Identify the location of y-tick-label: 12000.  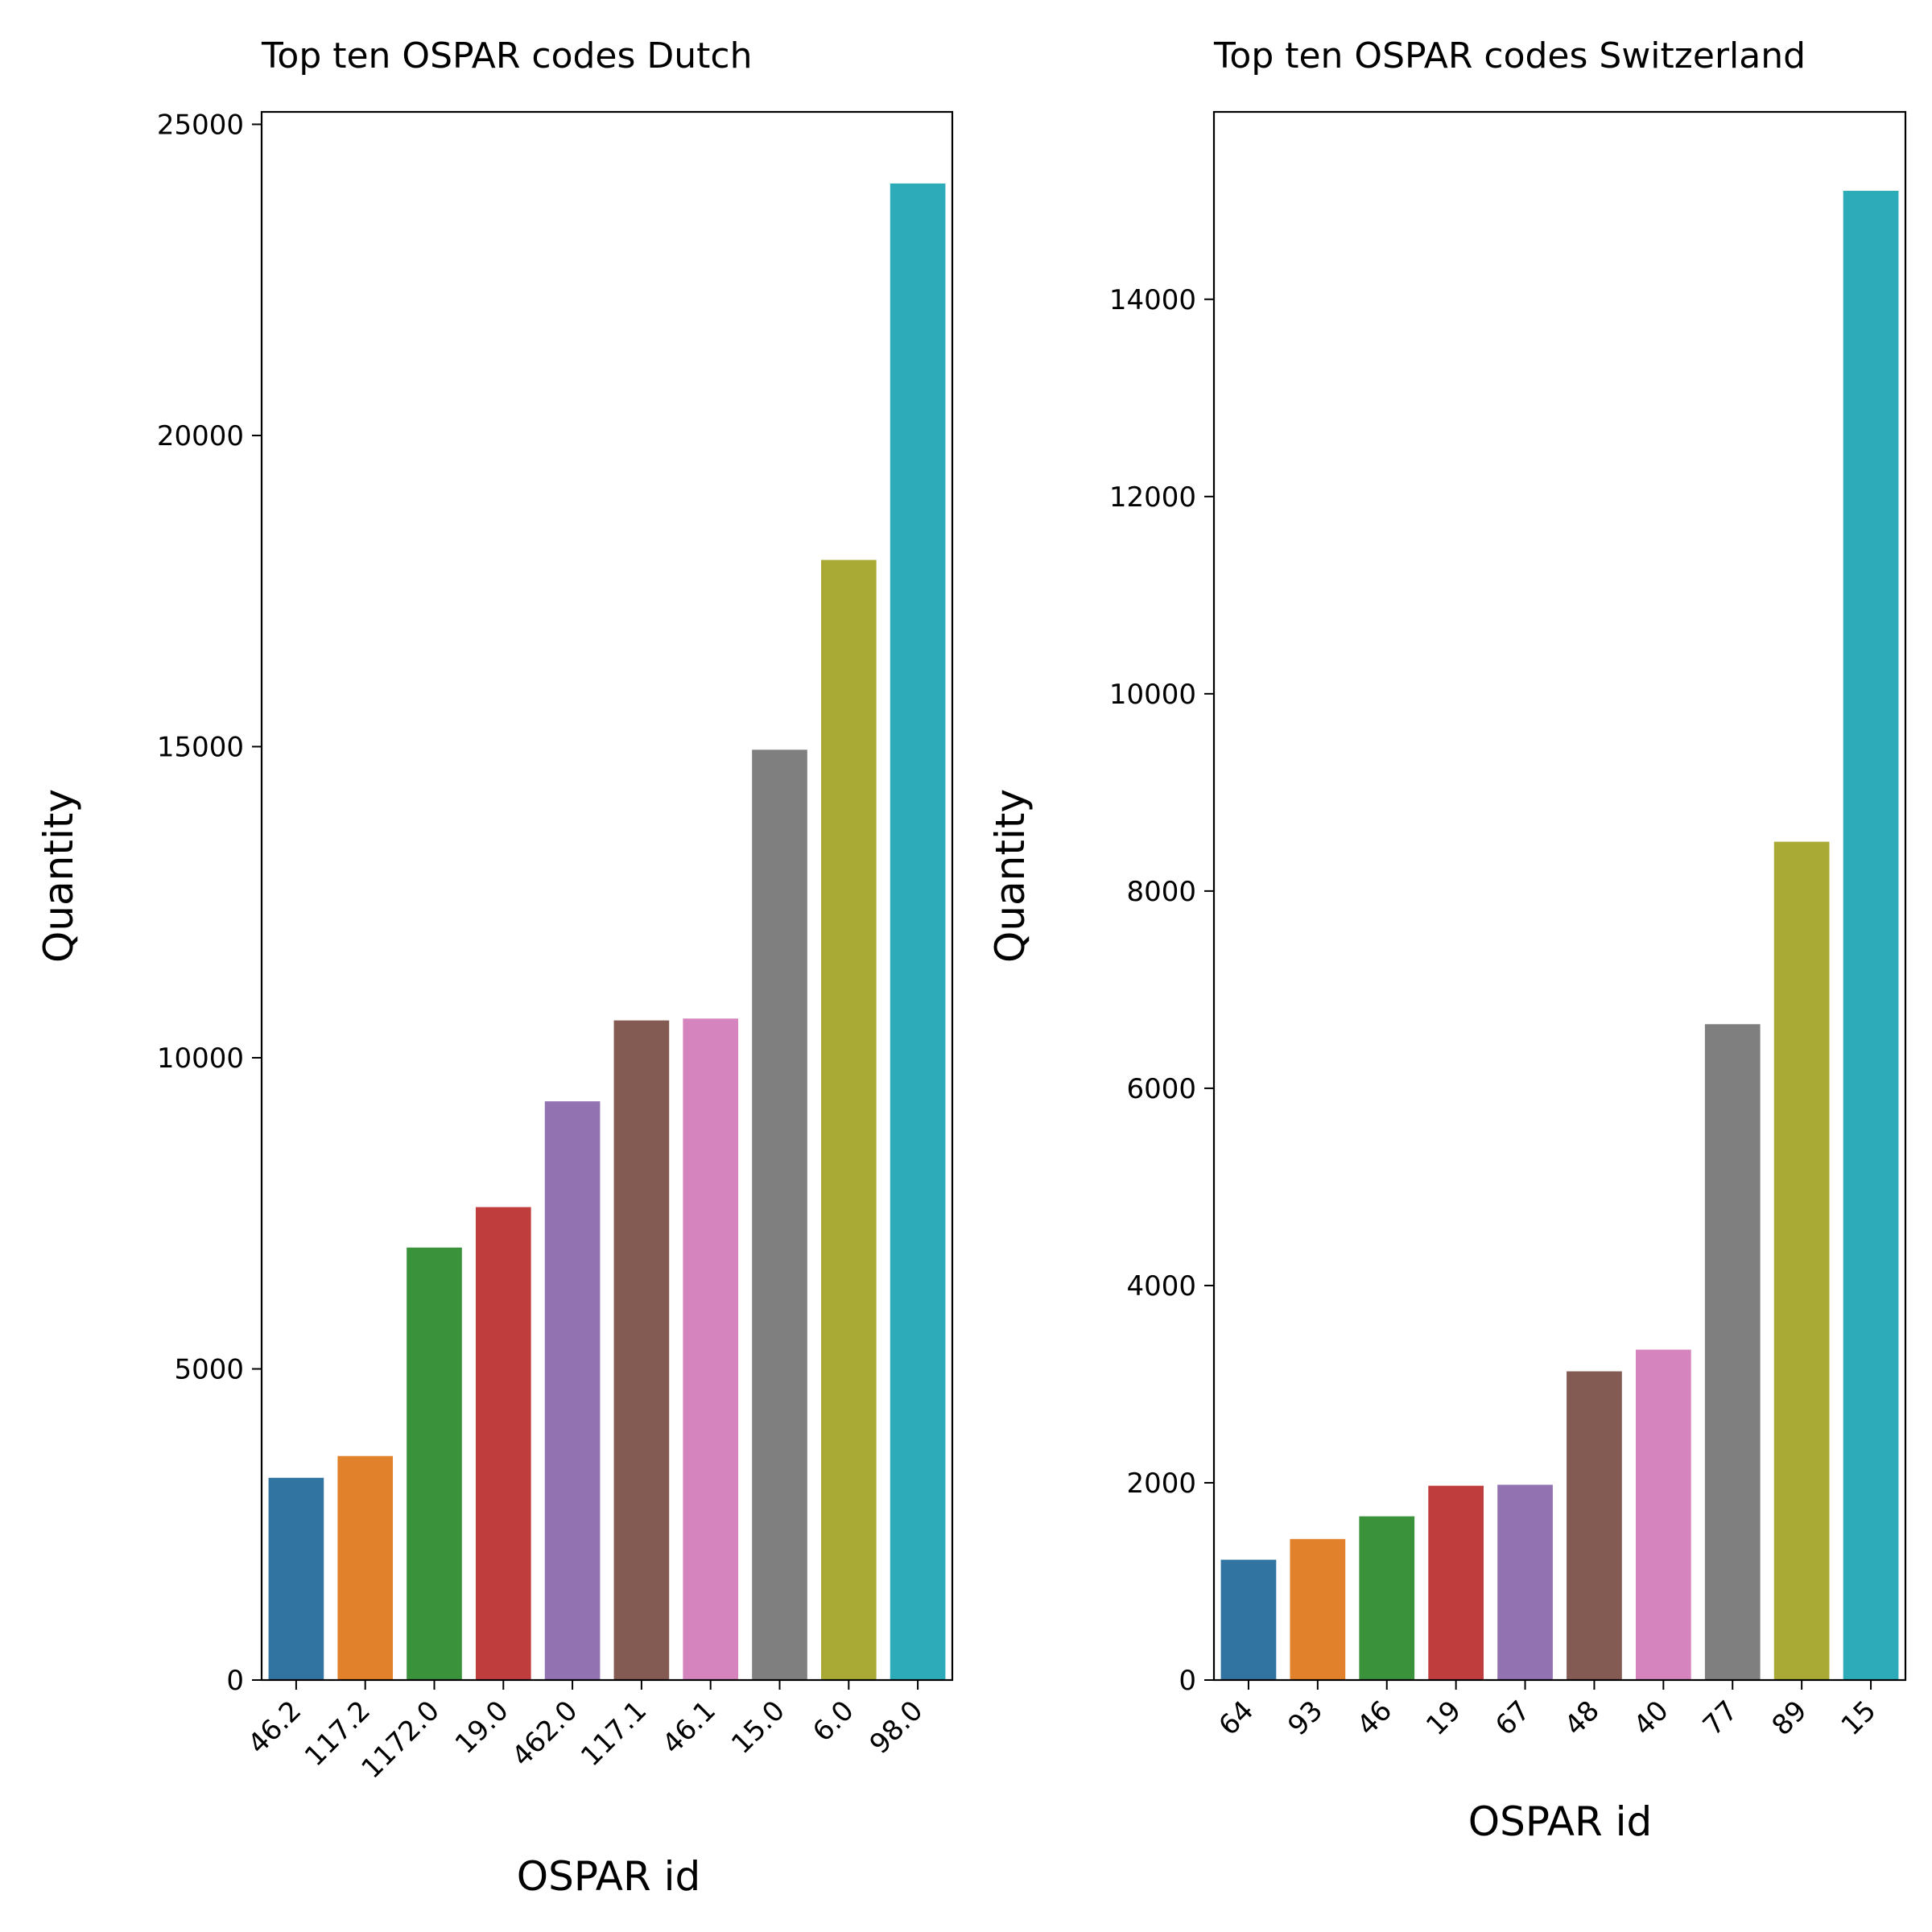
(1152, 497).